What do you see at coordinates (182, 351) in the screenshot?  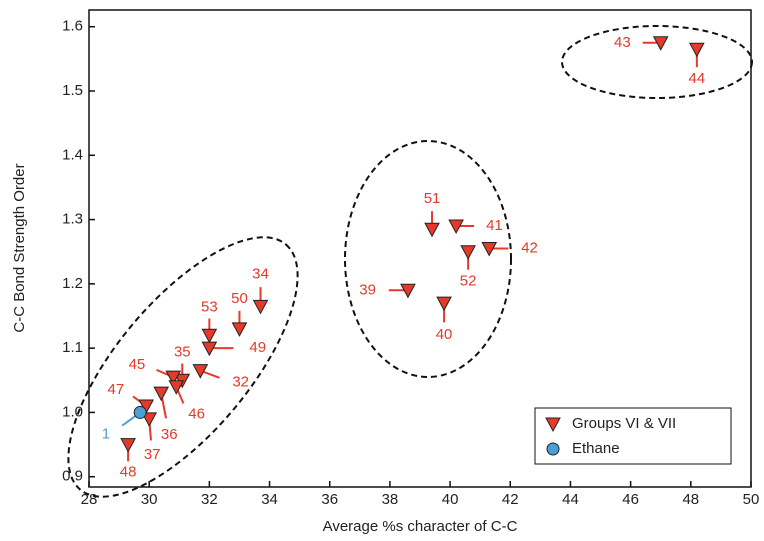 I see `point-label: 35` at bounding box center [182, 351].